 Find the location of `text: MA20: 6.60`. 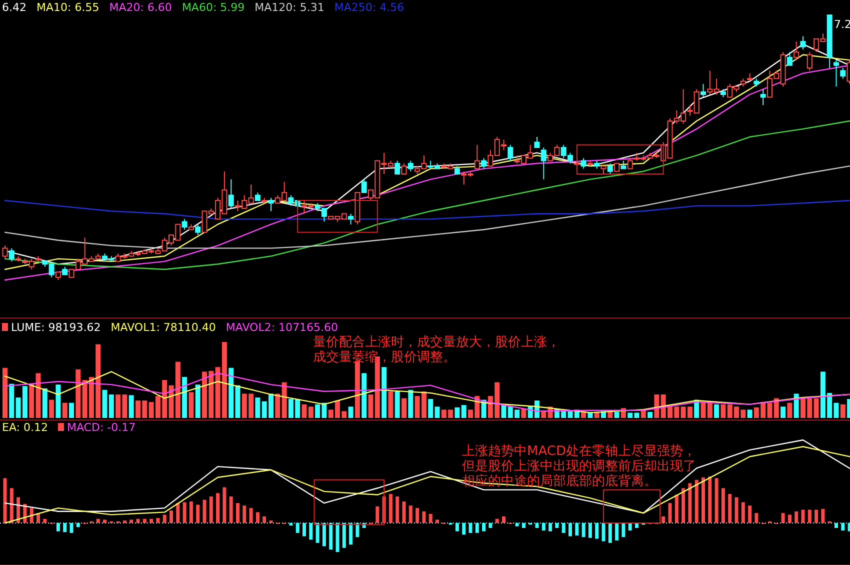

text: MA20: 6.60 is located at coordinates (140, 7).